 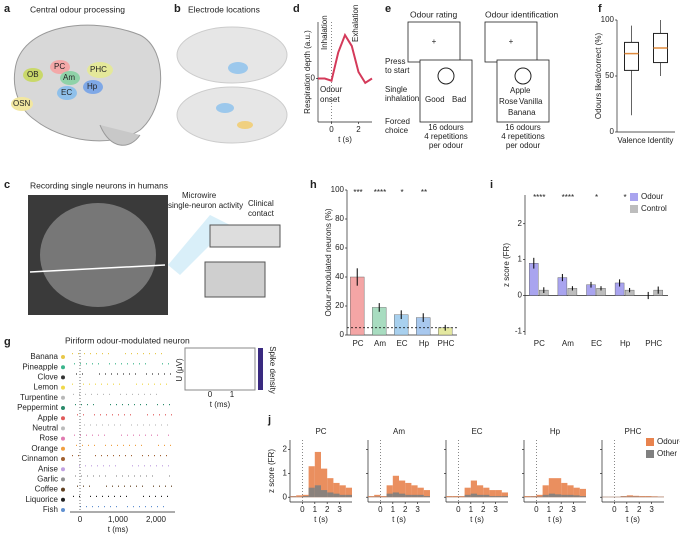 What do you see at coordinates (177, 9) in the screenshot?
I see `panel-label: b` at bounding box center [177, 9].